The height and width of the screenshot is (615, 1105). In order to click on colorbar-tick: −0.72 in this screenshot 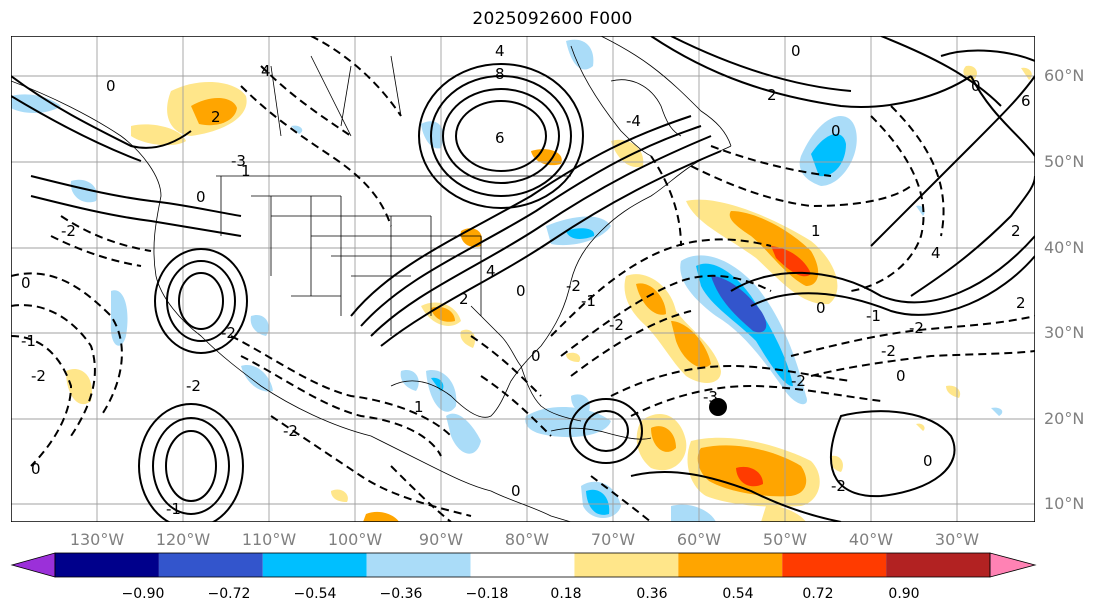, I will do `click(229, 594)`.